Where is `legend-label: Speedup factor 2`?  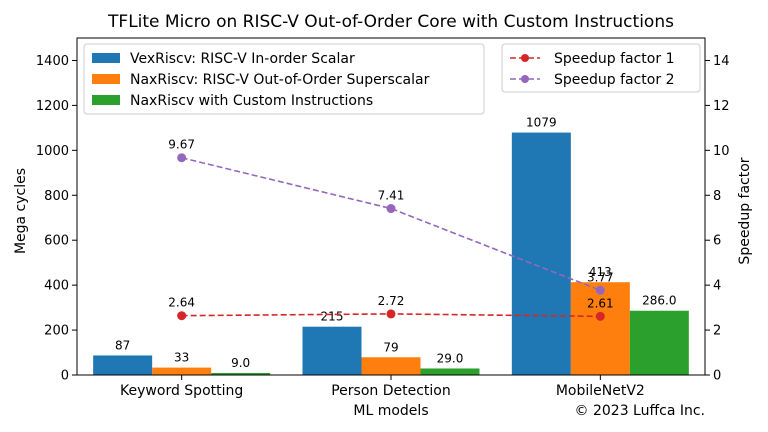
legend-label: Speedup factor 2 is located at coordinates (614, 80).